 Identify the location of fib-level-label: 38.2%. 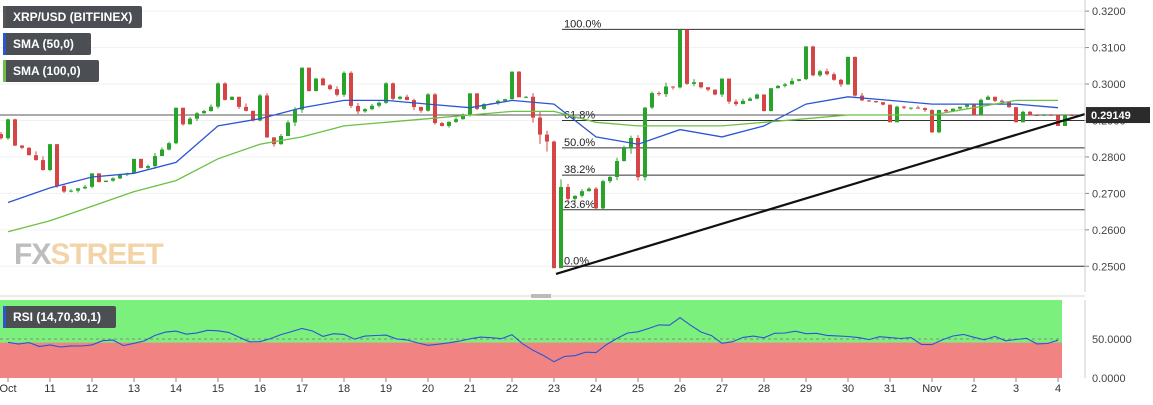
(579, 170).